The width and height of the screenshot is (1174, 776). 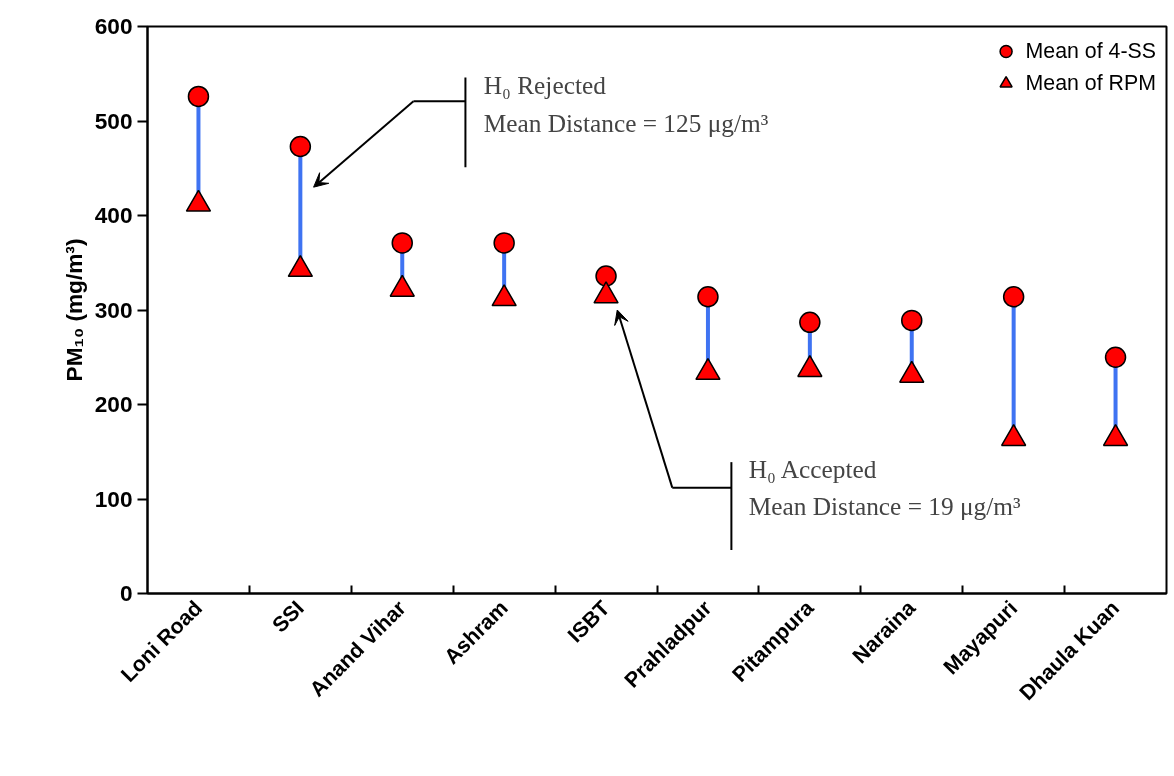 I want to click on y-tick-label: 500, so click(x=113, y=120).